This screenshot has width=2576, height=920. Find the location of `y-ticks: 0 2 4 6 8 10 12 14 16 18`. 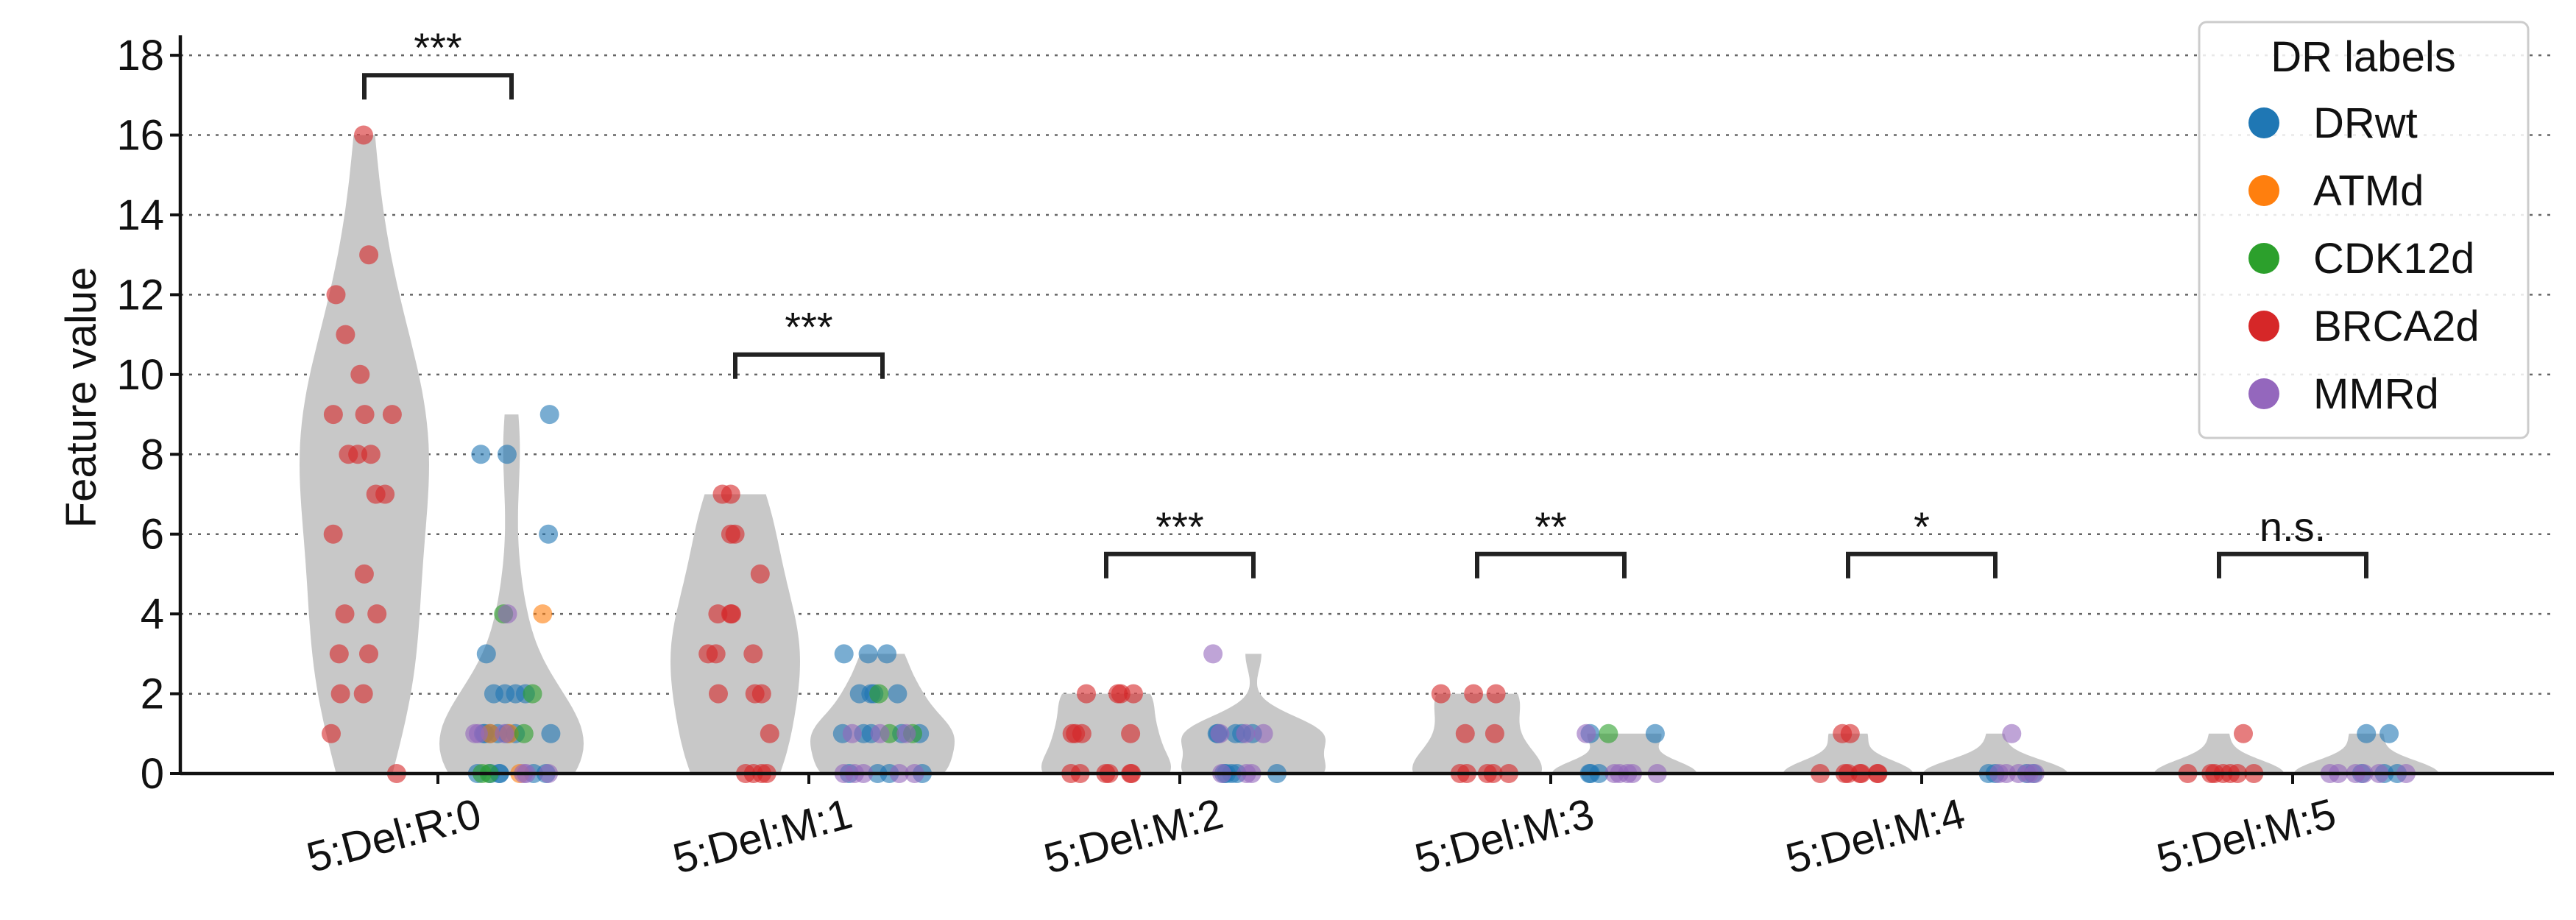

y-ticks: 0 2 4 6 8 10 12 14 16 18 is located at coordinates (148, 415).